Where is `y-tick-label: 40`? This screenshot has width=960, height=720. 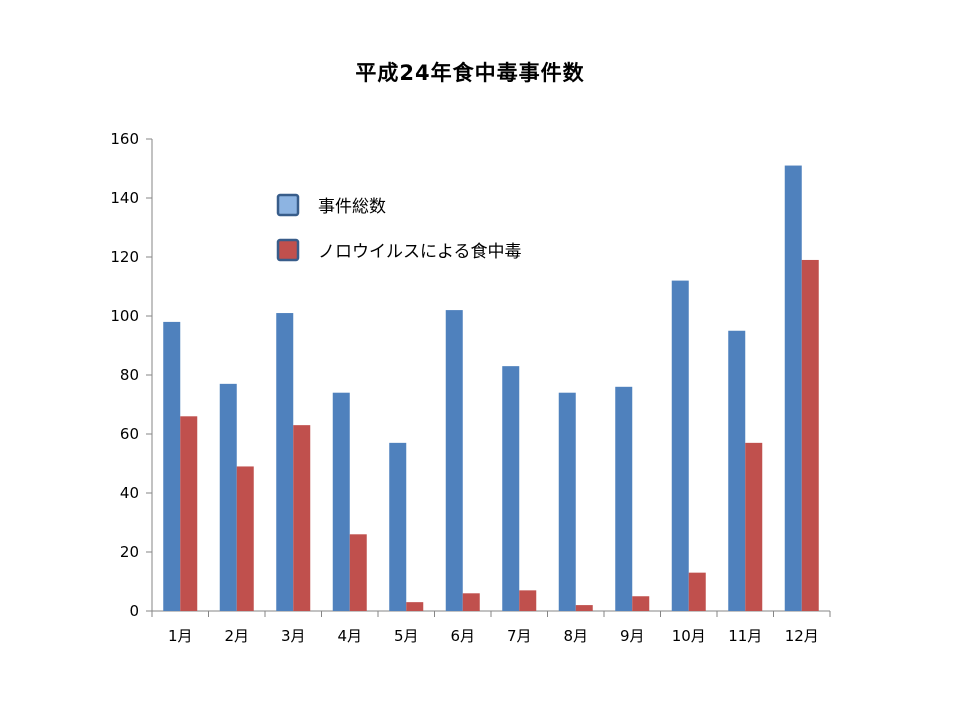
y-tick-label: 40 is located at coordinates (129, 493).